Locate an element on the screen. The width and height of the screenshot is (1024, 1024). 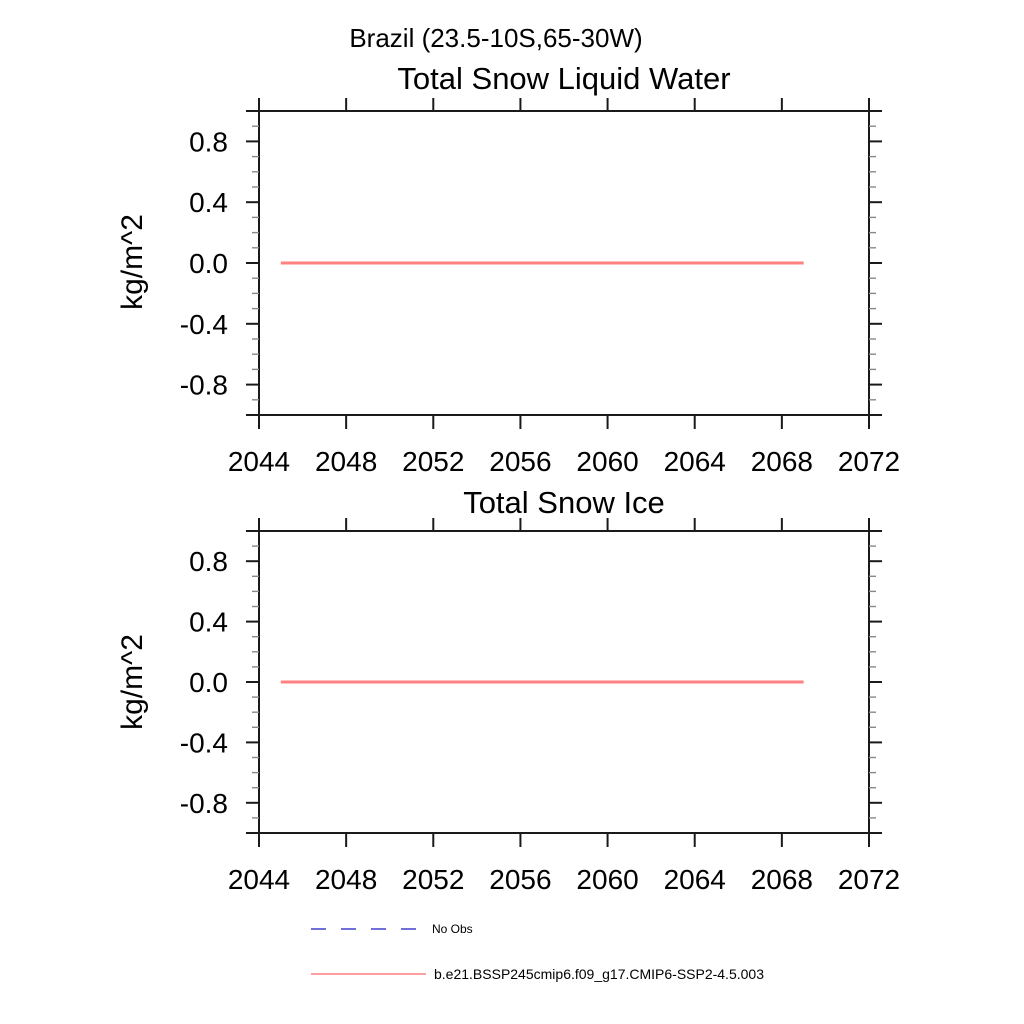
legend-item-no-obs: No Obs is located at coordinates (390, 929).